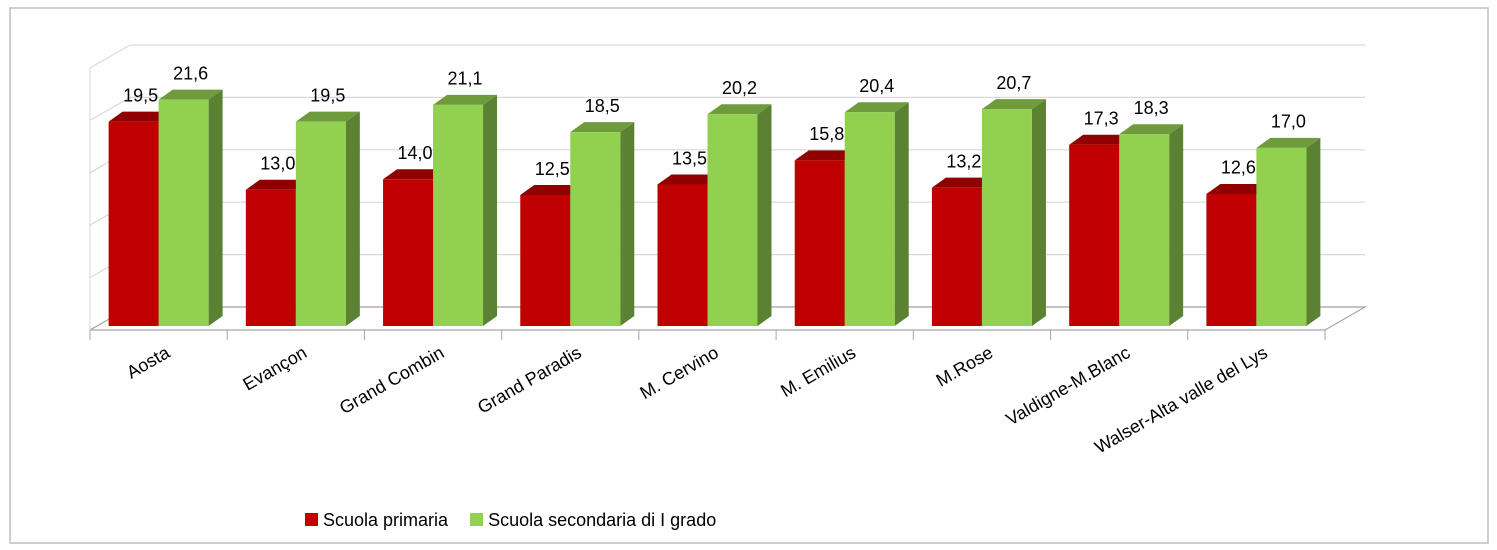 Image resolution: width=1497 pixels, height=550 pixels. Describe the element at coordinates (415, 153) in the screenshot. I see `data-label: 14,0` at that location.